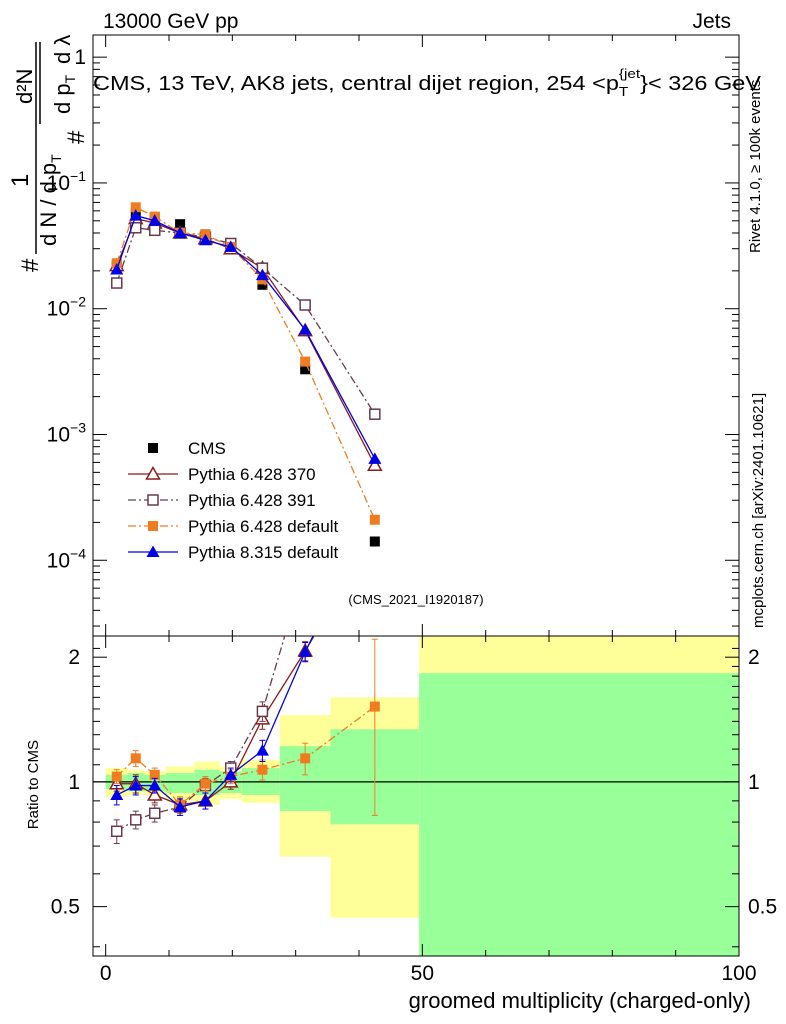 The image size is (786, 1024). Describe the element at coordinates (263, 552) in the screenshot. I see `legend-label-pythia-8-315-default: Pythia 8.315 default` at that location.